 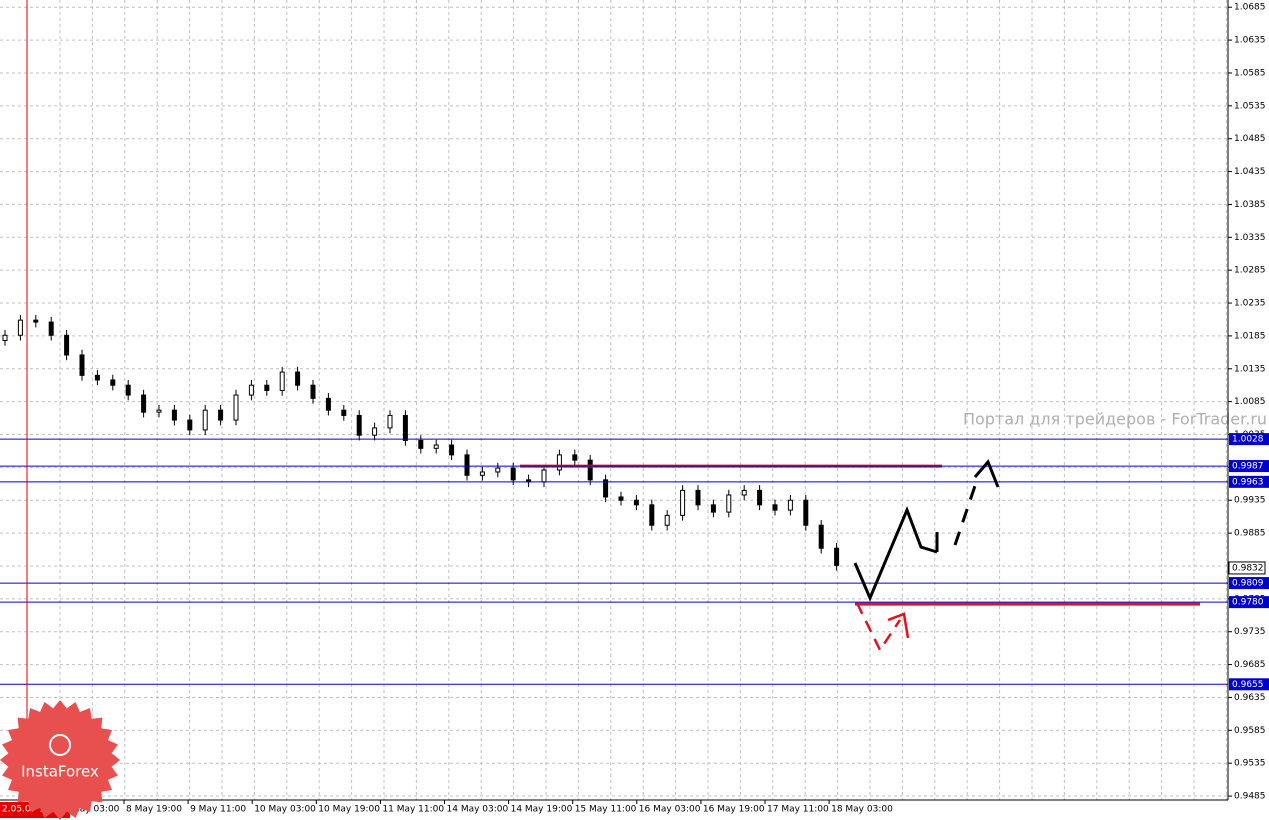 What do you see at coordinates (966, 512) in the screenshot?
I see `forecast-dashed` at bounding box center [966, 512].